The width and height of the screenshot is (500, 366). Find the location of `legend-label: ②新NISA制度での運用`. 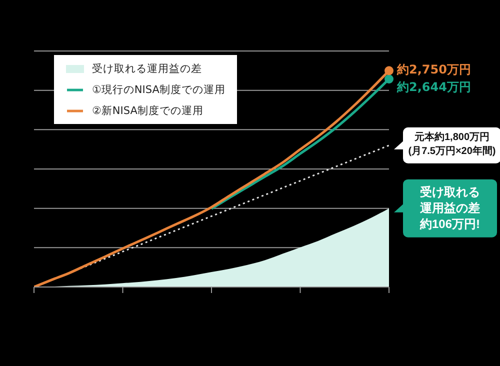

legend-label: ②新NISA制度での運用 is located at coordinates (148, 111).